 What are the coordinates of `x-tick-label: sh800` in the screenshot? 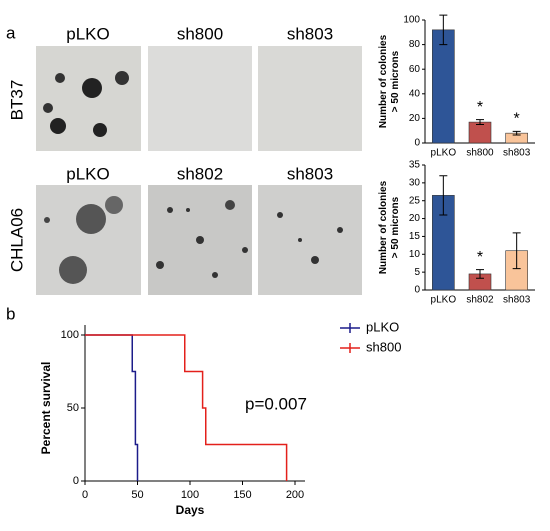 It's located at (480, 153).